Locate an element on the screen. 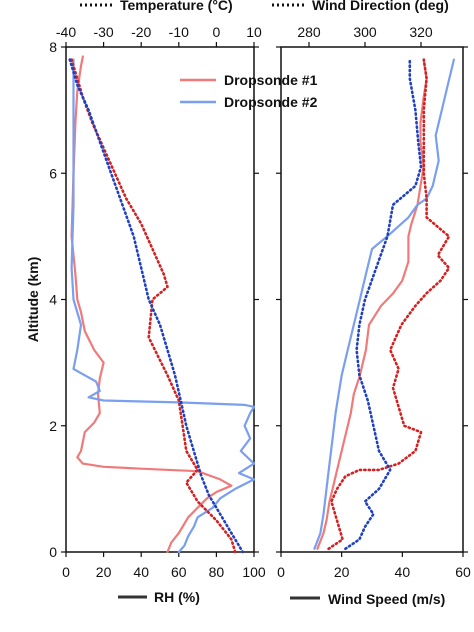  left-y-tick-label: 0 is located at coordinates (53, 552).